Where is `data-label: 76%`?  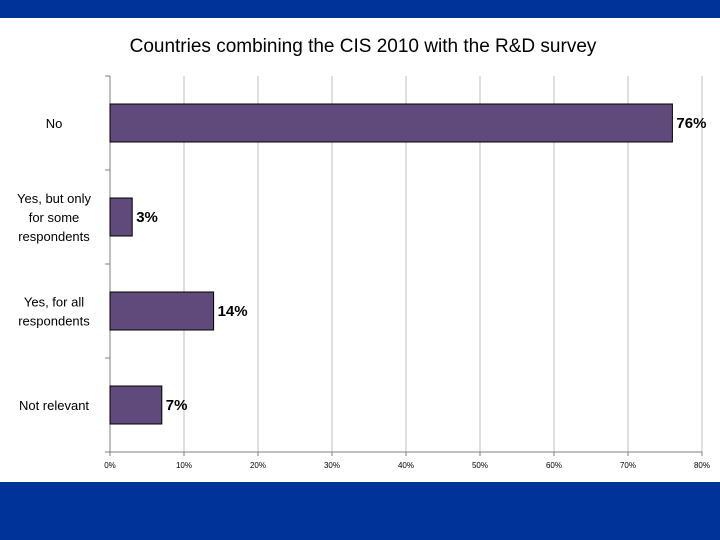 data-label: 76% is located at coordinates (691, 123).